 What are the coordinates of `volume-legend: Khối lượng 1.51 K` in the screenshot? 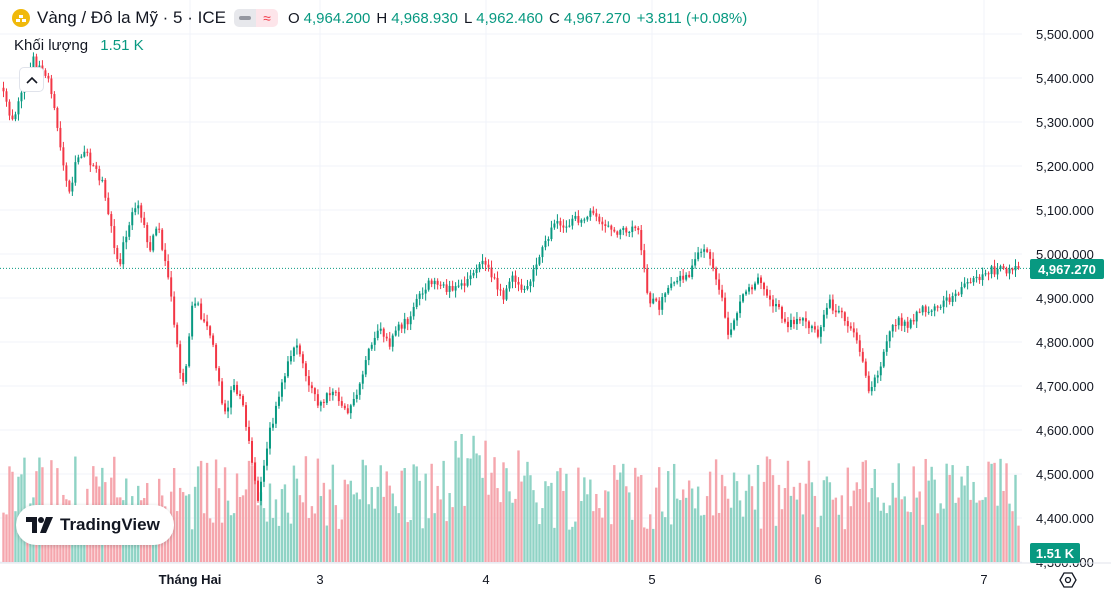 It's located at (79, 45).